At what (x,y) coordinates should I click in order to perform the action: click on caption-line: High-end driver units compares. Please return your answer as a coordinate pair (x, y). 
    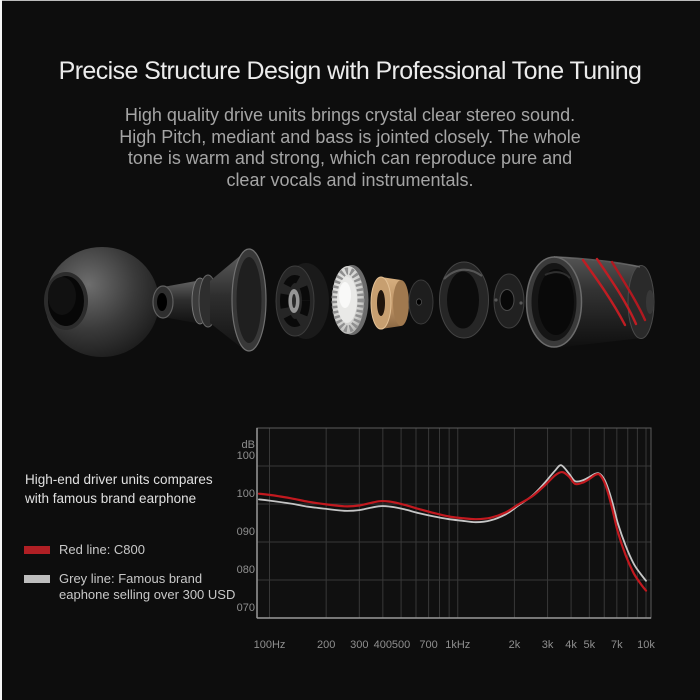
    Looking at the image, I should click on (119, 479).